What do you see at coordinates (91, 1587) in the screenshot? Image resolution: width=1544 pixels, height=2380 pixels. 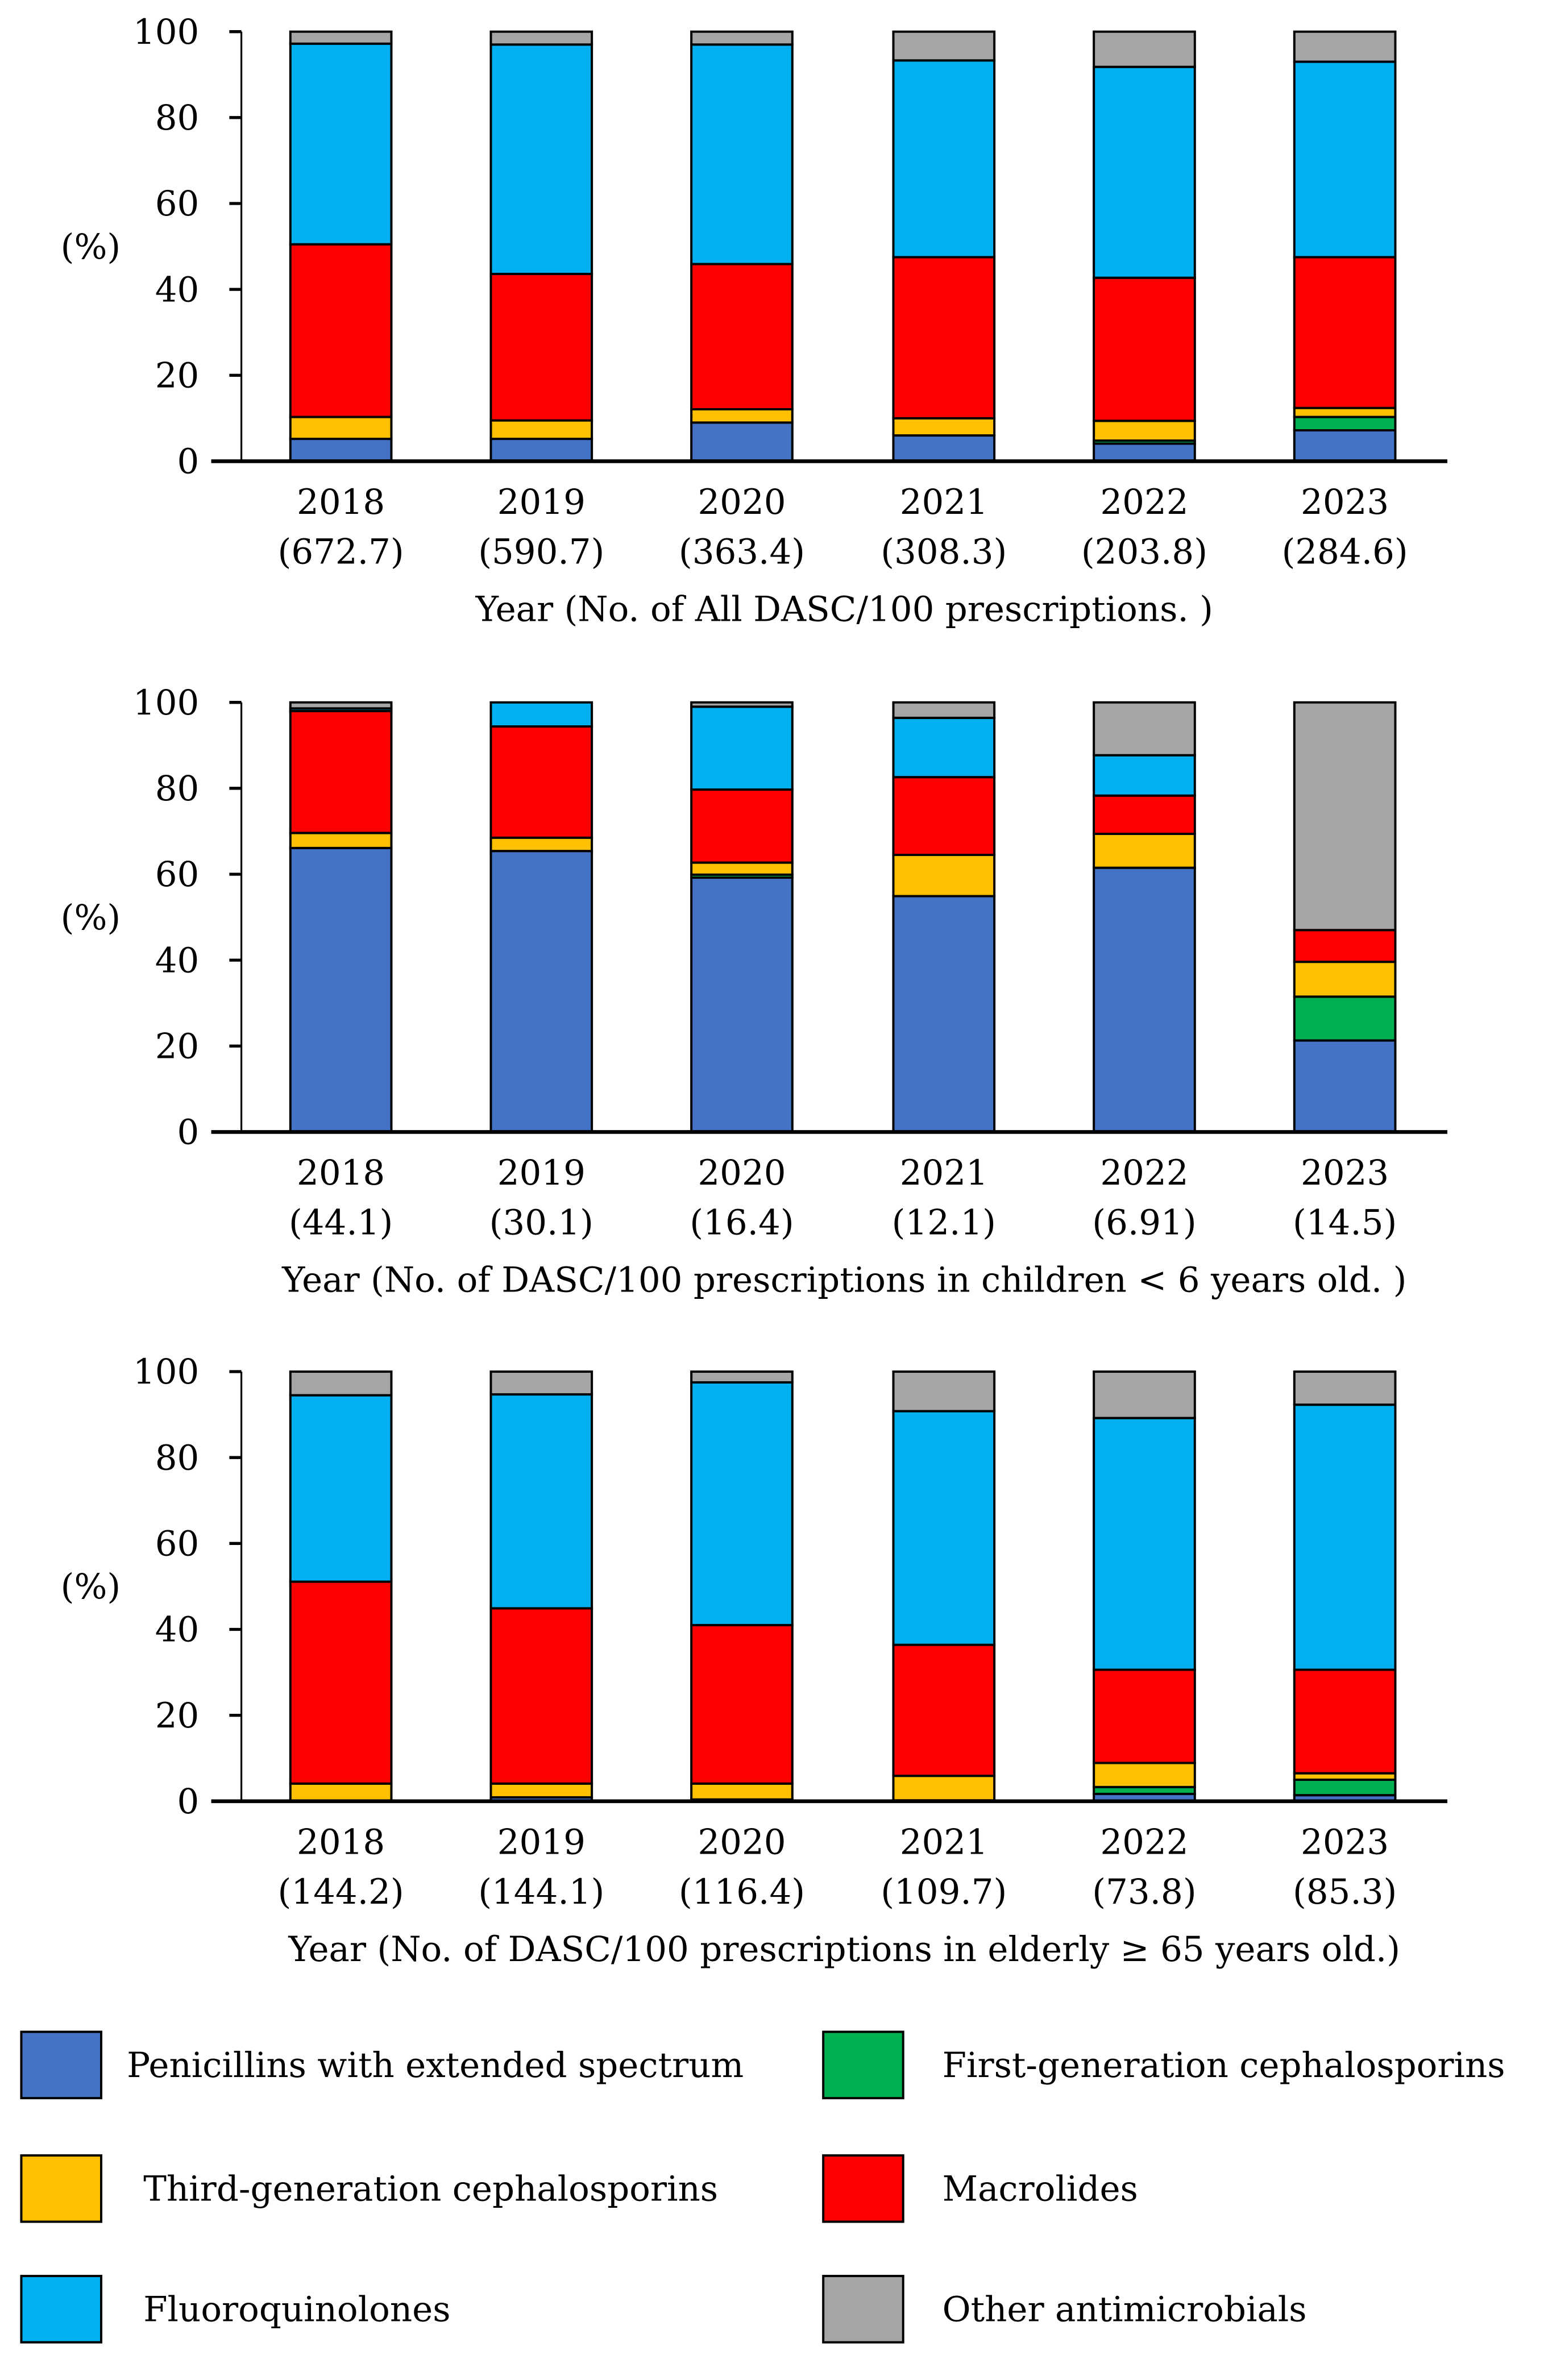 I see `y-axis-label: (%)` at bounding box center [91, 1587].